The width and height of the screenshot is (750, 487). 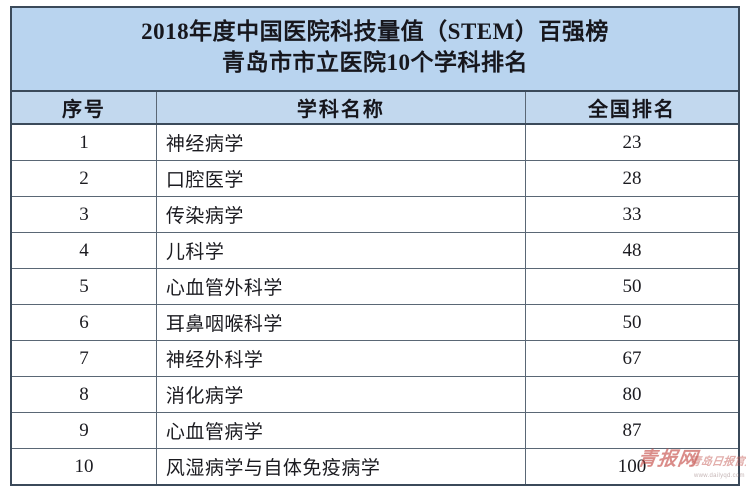 What do you see at coordinates (632, 394) in the screenshot?
I see `cell-national-rank: 80` at bounding box center [632, 394].